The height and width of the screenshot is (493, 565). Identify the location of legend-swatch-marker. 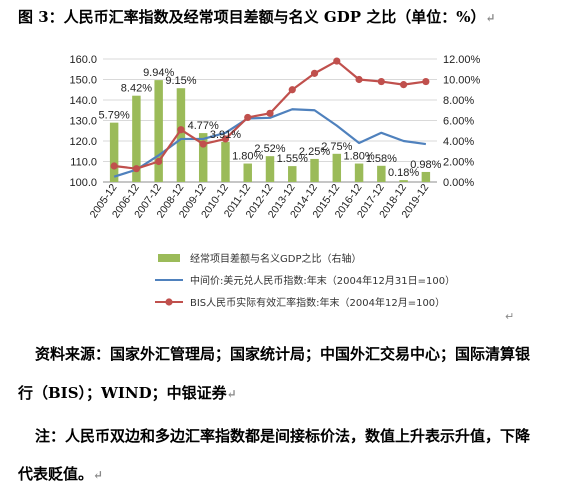
(169, 302).